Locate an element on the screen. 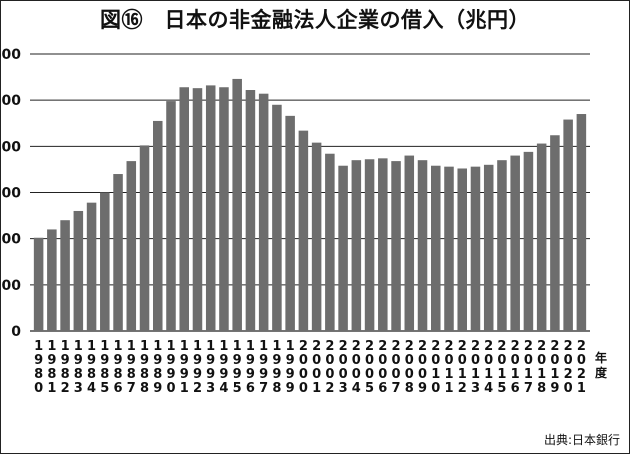 The image size is (630, 454). bar-2009 is located at coordinates (422, 245).